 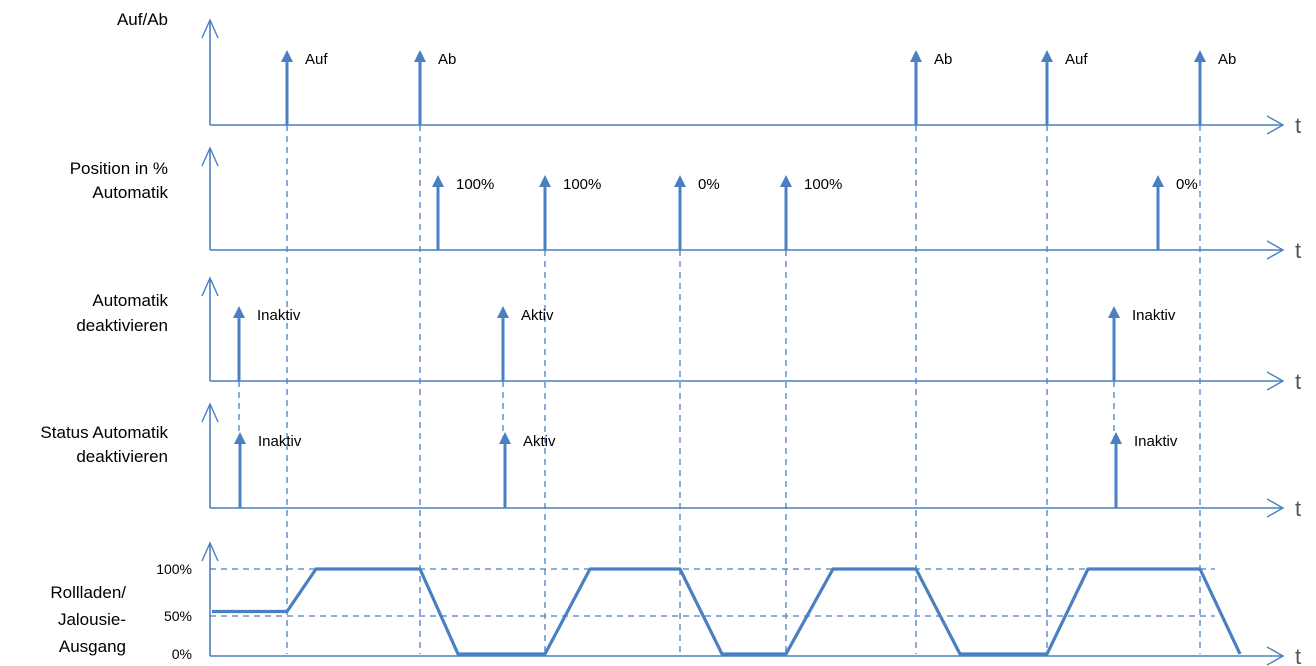 I want to click on axis-lane-3: t, so click(x=751, y=335).